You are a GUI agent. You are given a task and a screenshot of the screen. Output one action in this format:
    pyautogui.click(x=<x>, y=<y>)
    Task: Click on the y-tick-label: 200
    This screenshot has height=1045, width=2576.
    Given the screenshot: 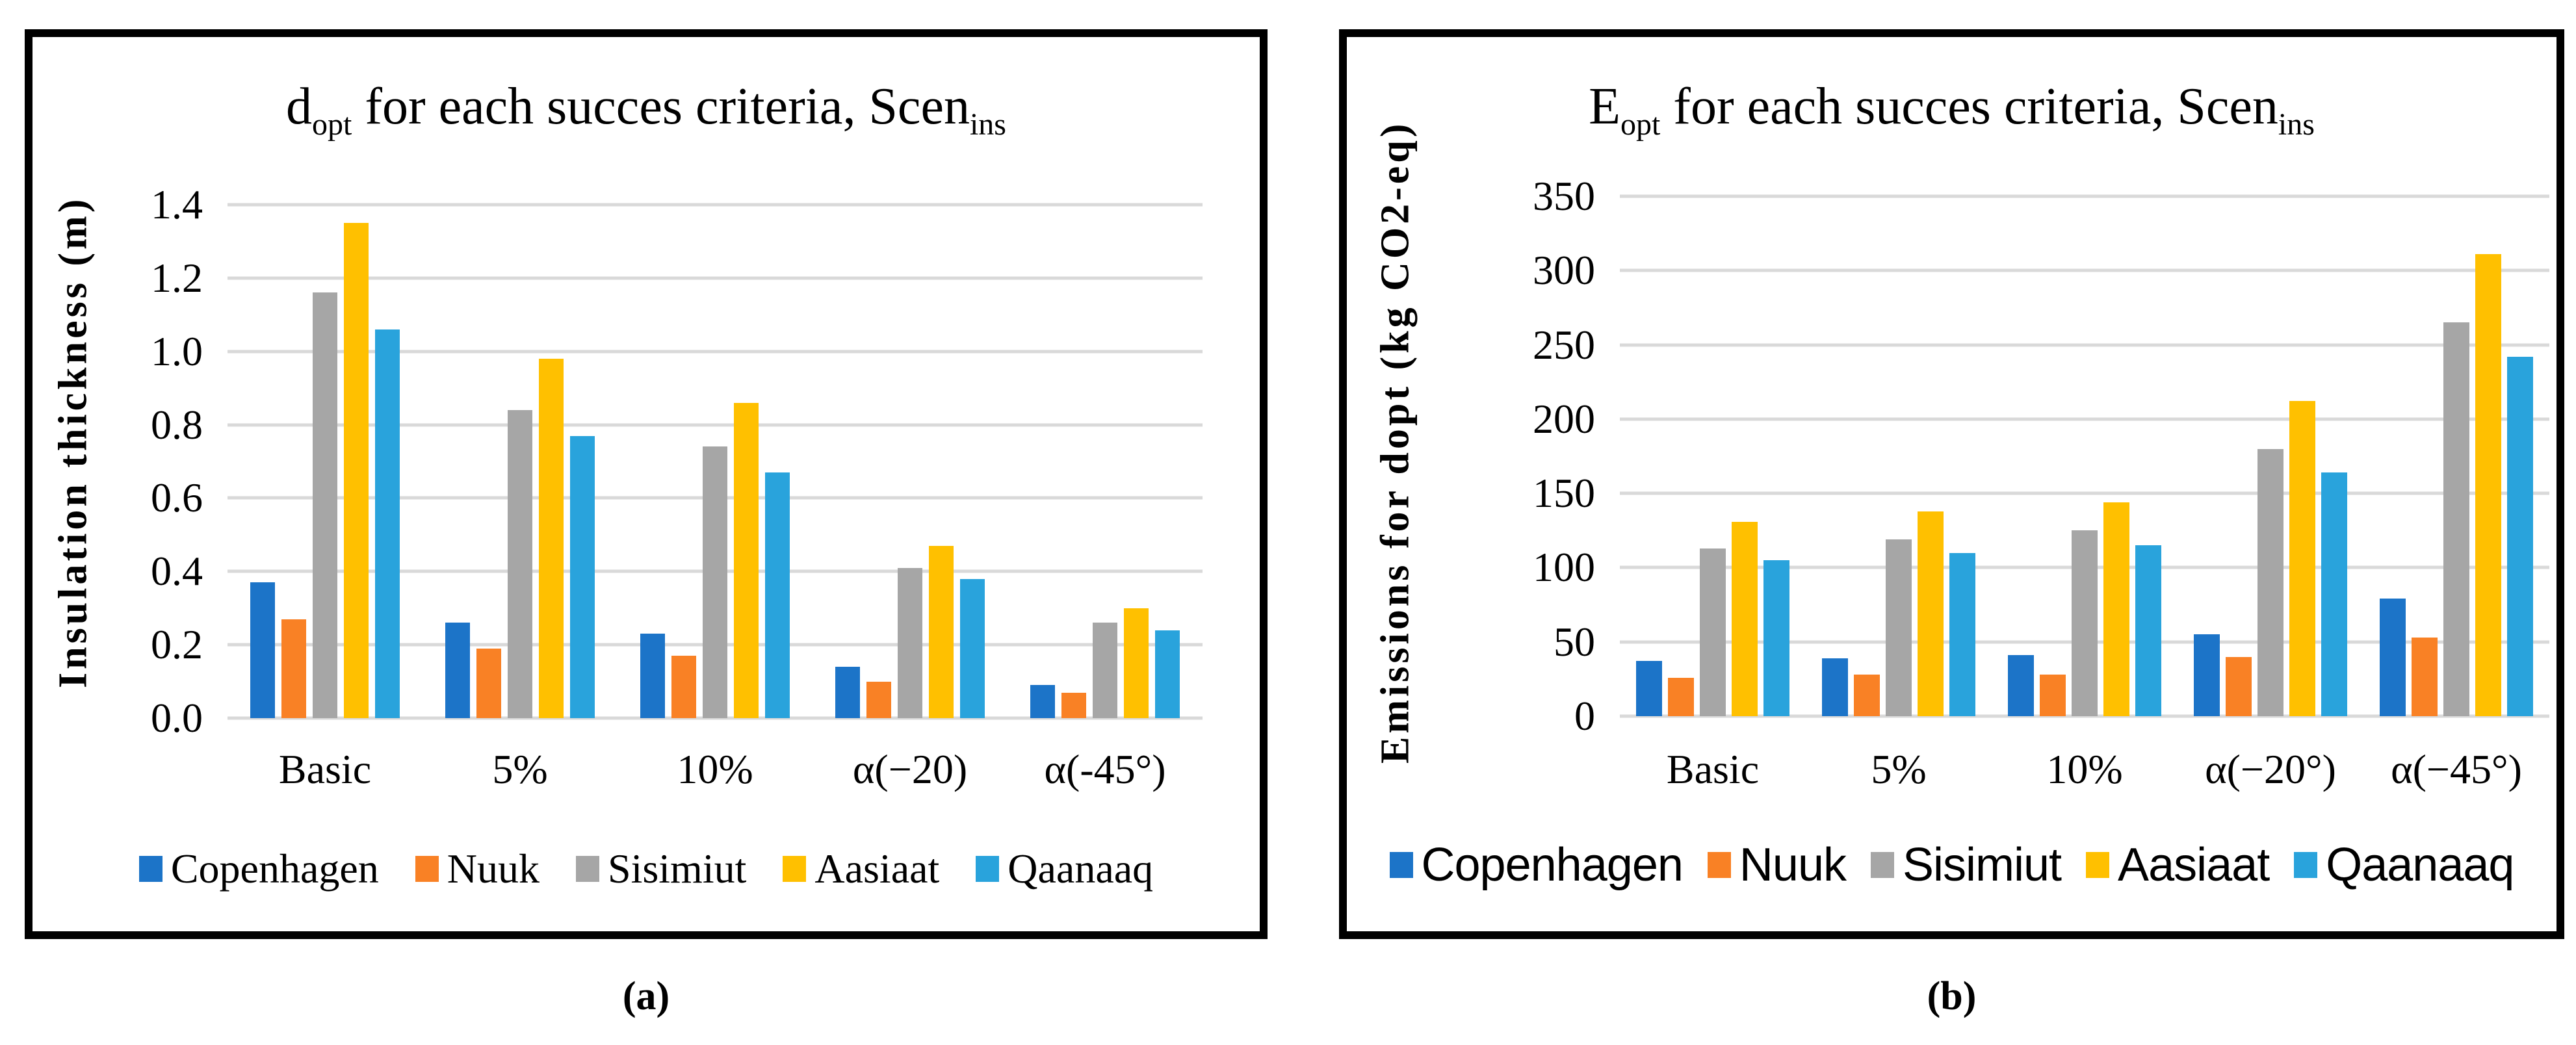 What is the action you would take?
    pyautogui.click(x=1564, y=418)
    